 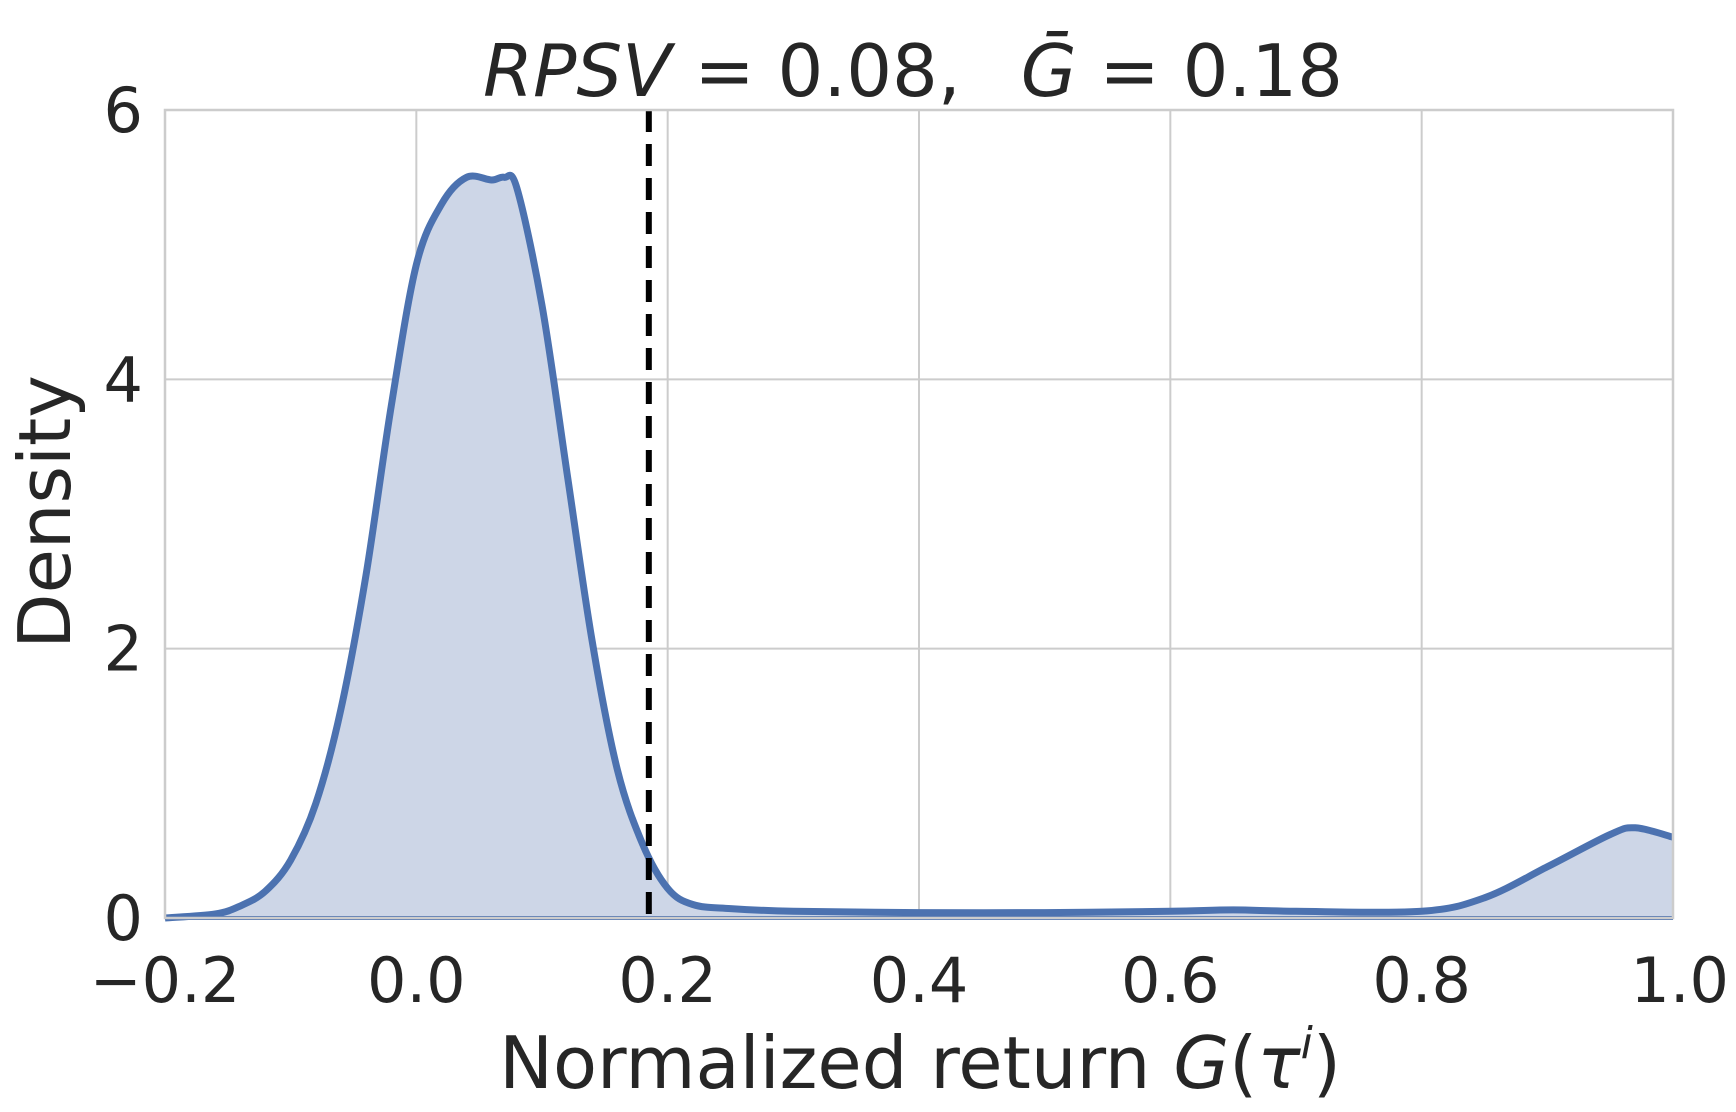 I want to click on title-gbar-symbol: Ḡ, so click(x=1049, y=71).